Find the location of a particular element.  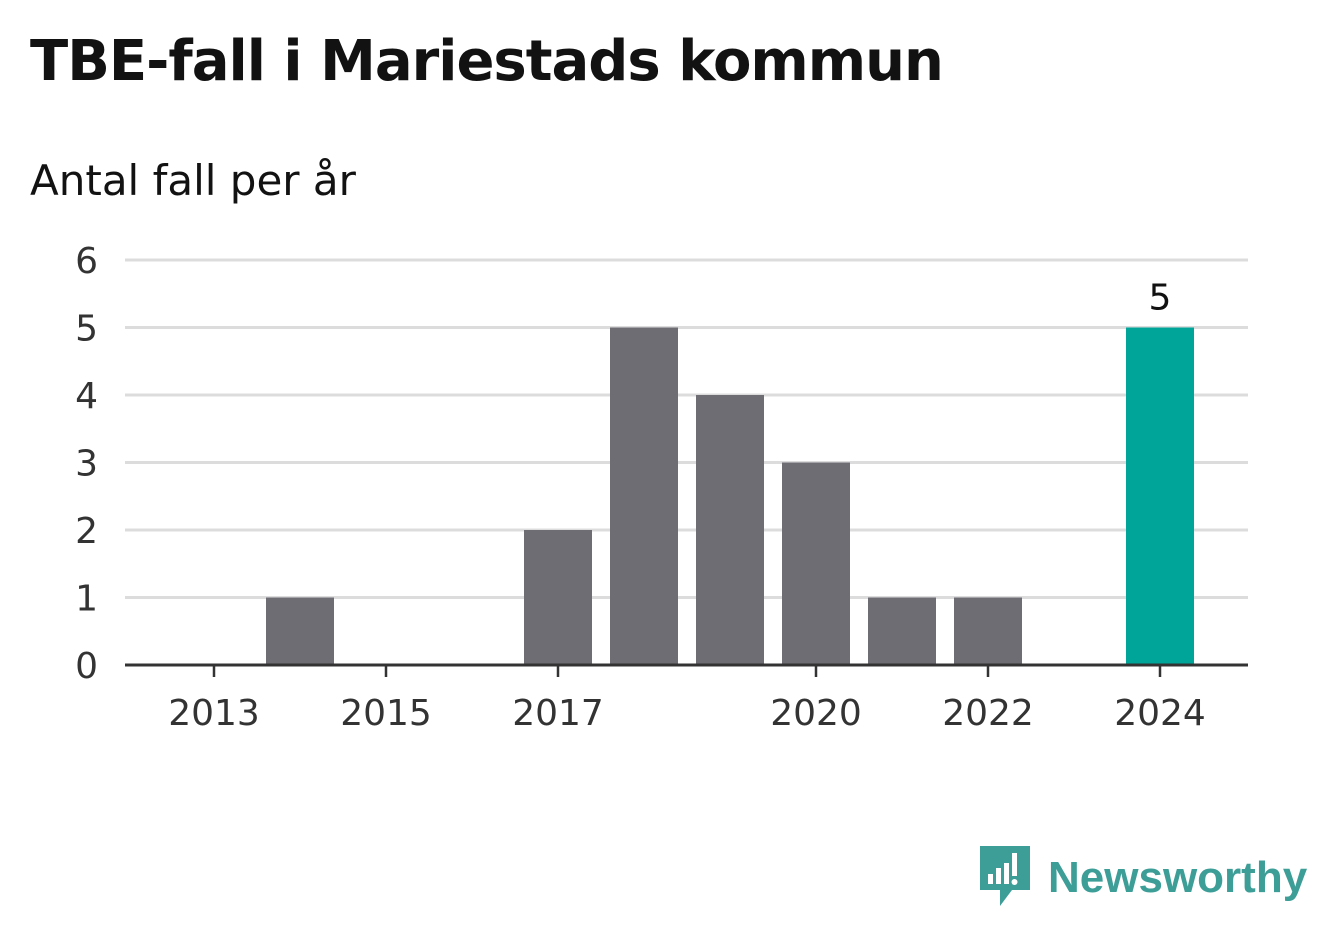

newsworthy-brand: Newsworthy is located at coordinates (1143, 878).